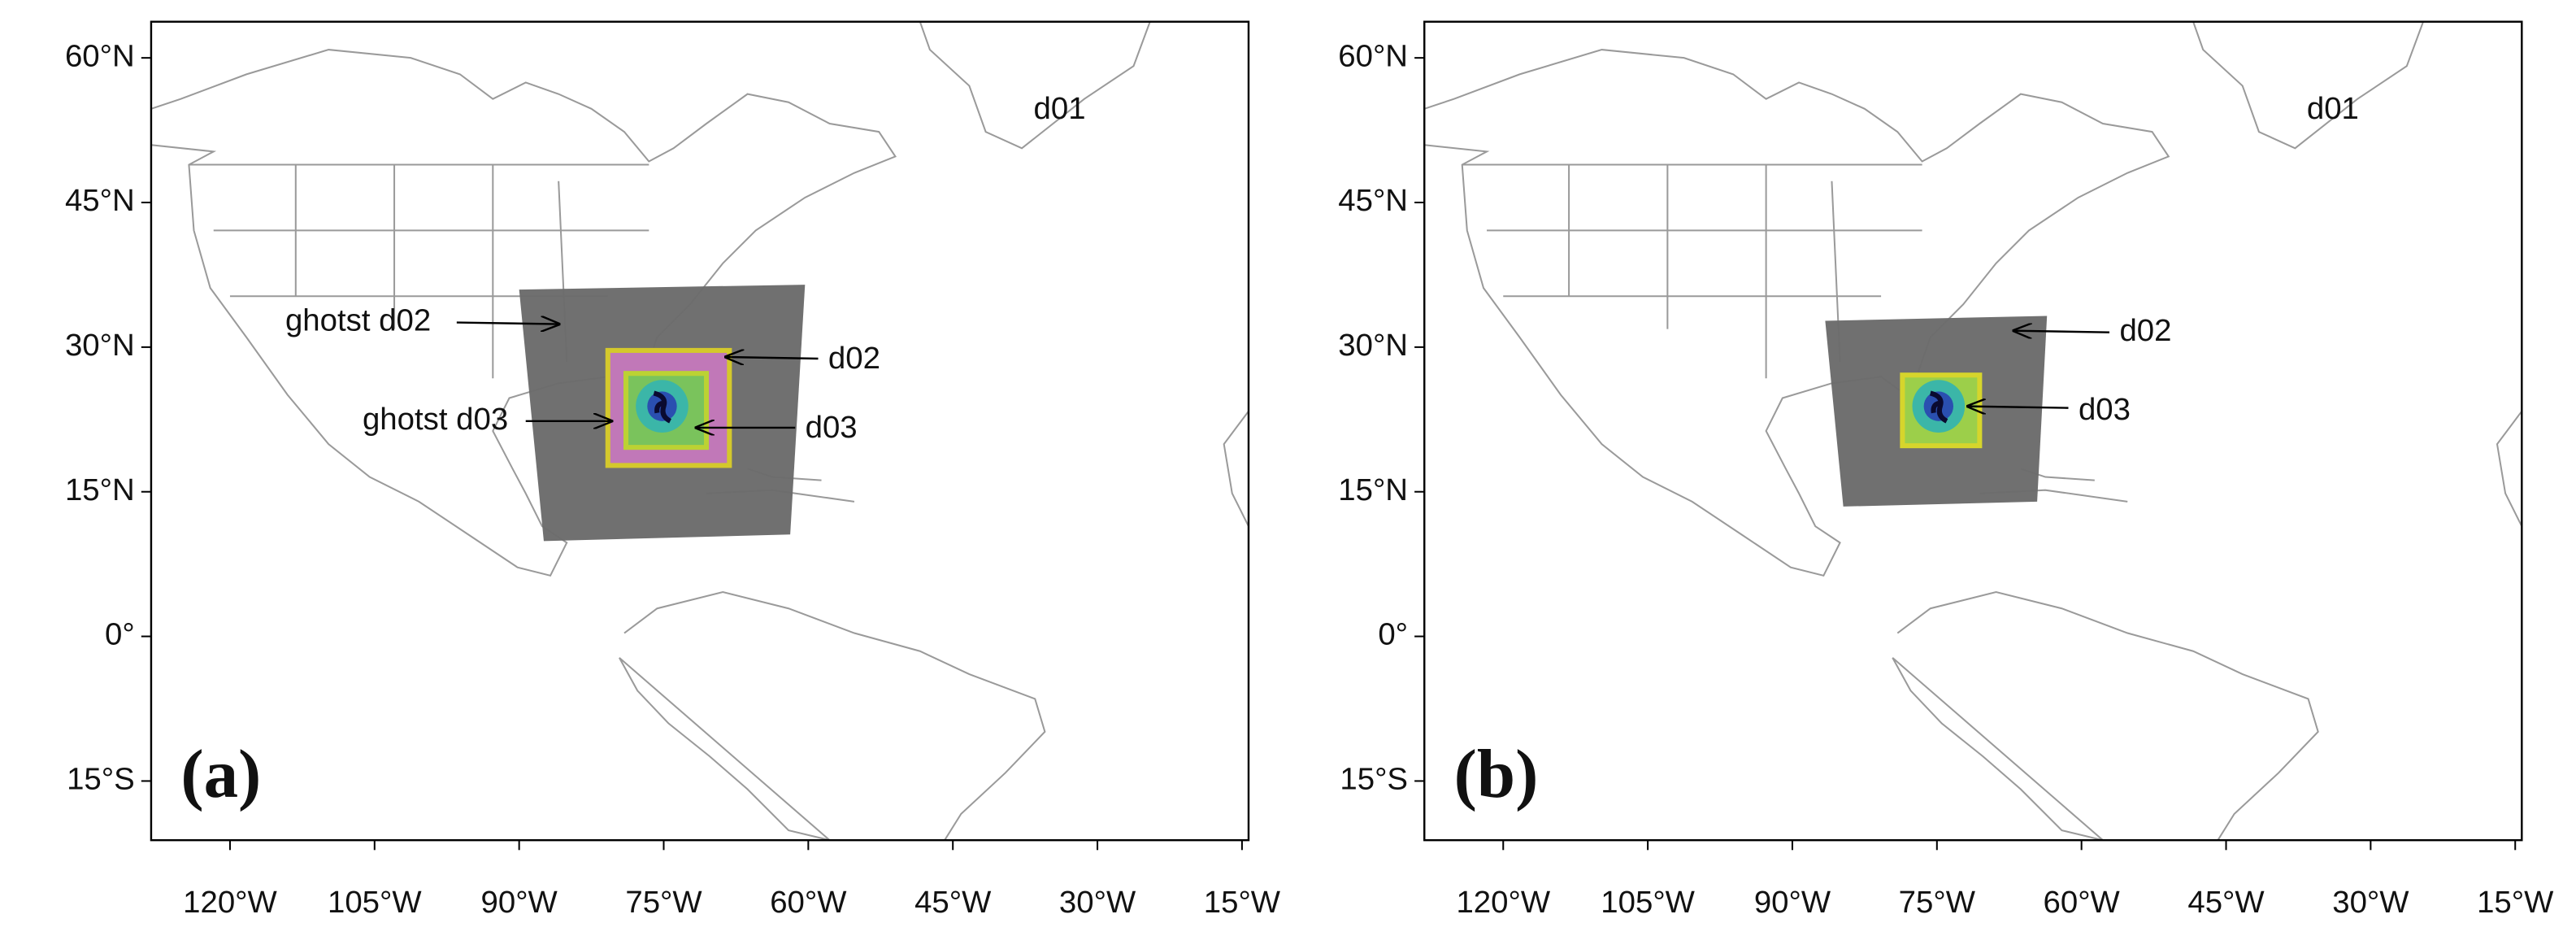 Image resolution: width=2576 pixels, height=949 pixels. Describe the element at coordinates (220, 774) in the screenshot. I see `panel-label: (a)` at that location.